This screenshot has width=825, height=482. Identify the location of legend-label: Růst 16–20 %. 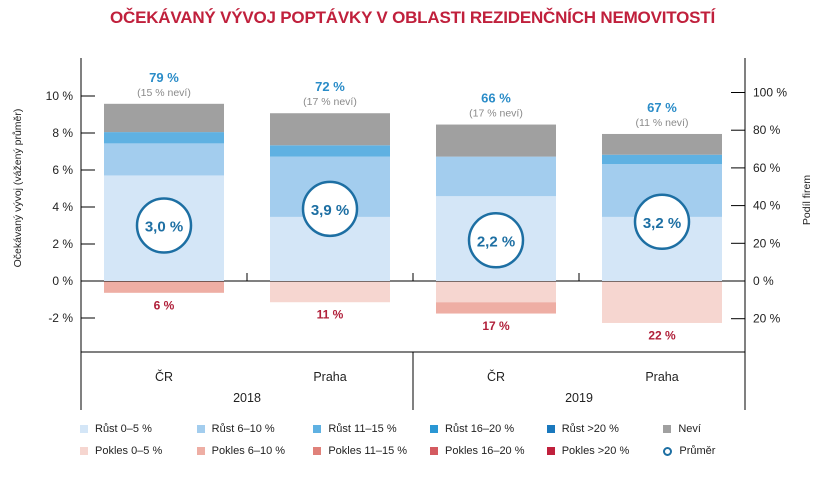
(480, 429).